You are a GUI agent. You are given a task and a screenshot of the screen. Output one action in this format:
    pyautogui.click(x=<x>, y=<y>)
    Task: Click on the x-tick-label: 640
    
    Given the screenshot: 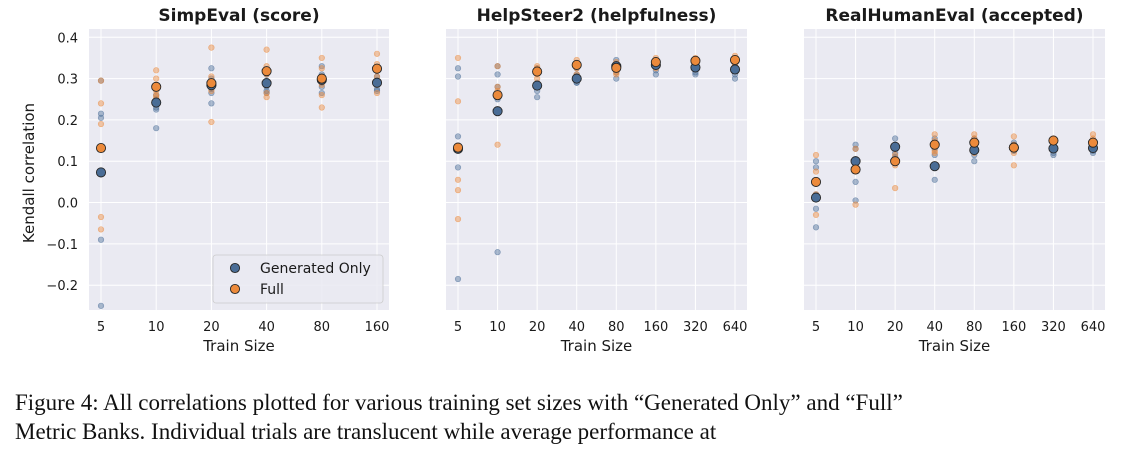 What is the action you would take?
    pyautogui.click(x=735, y=327)
    